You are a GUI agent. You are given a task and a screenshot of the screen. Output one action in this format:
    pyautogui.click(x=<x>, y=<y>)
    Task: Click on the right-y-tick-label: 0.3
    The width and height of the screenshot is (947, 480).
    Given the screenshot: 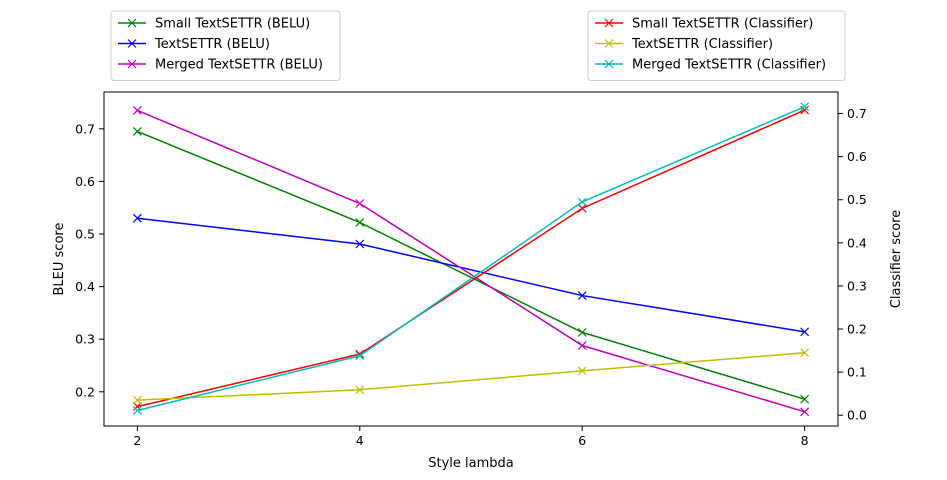 What is the action you would take?
    pyautogui.click(x=857, y=285)
    